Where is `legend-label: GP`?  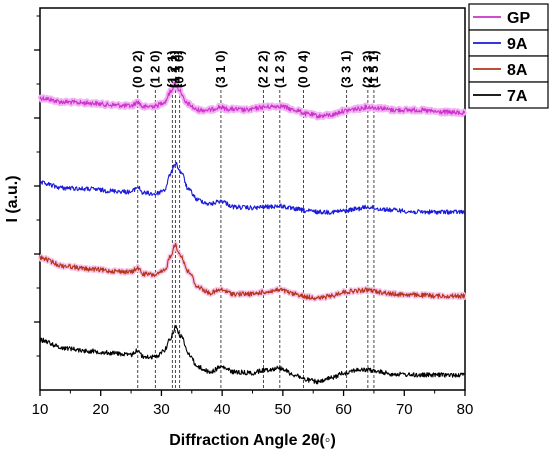 legend-label: GP is located at coordinates (518, 18).